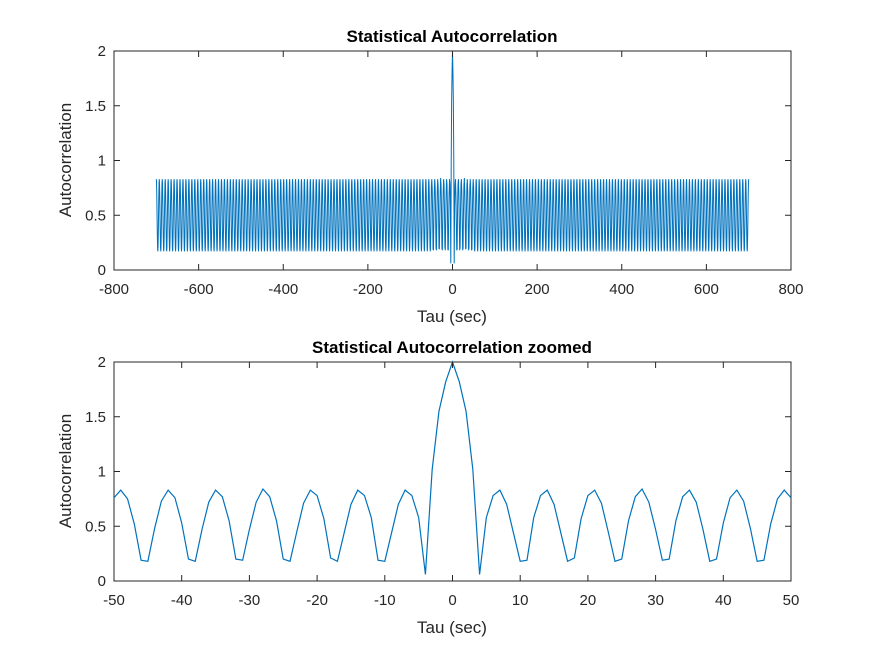 The height and width of the screenshot is (656, 875). I want to click on bottom-plot-x-tick-label: -10, so click(385, 600).